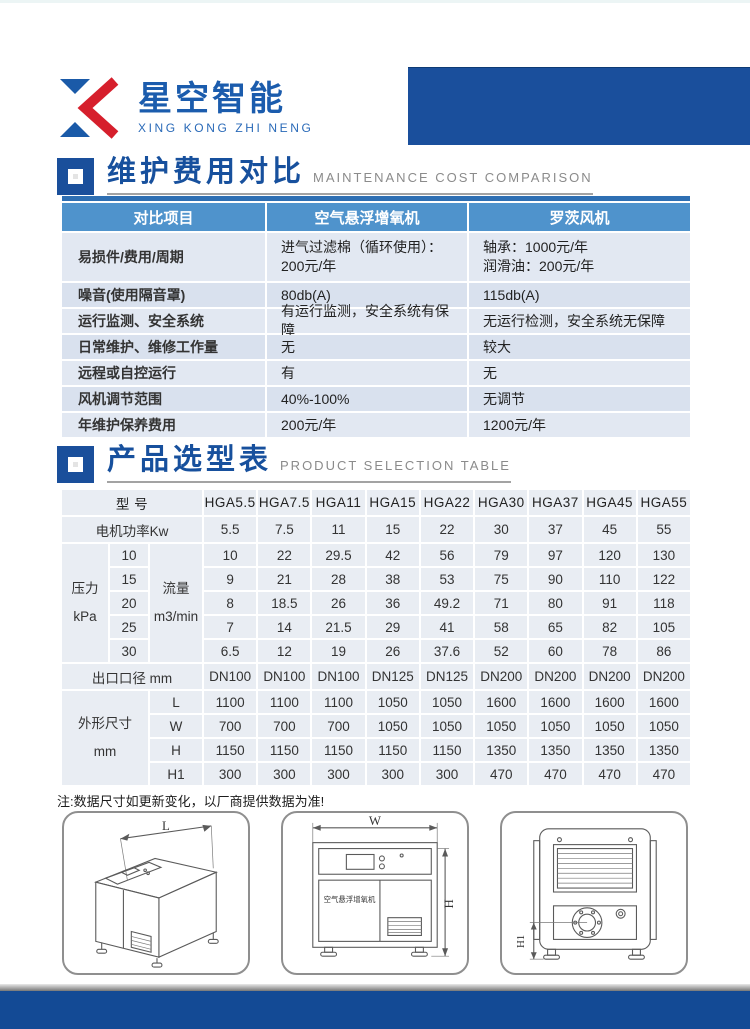 This screenshot has width=750, height=1029. Describe the element at coordinates (555, 627) in the screenshot. I see `flow-value-3-6: 65` at that location.